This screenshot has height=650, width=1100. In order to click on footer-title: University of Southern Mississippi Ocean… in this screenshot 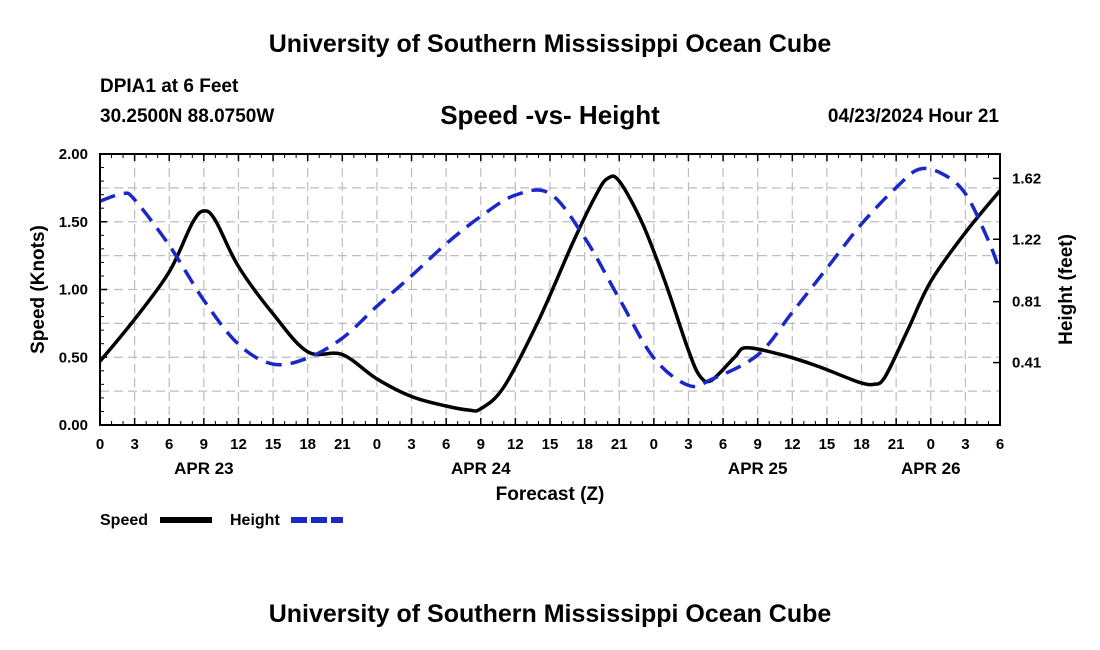, I will do `click(550, 614)`.